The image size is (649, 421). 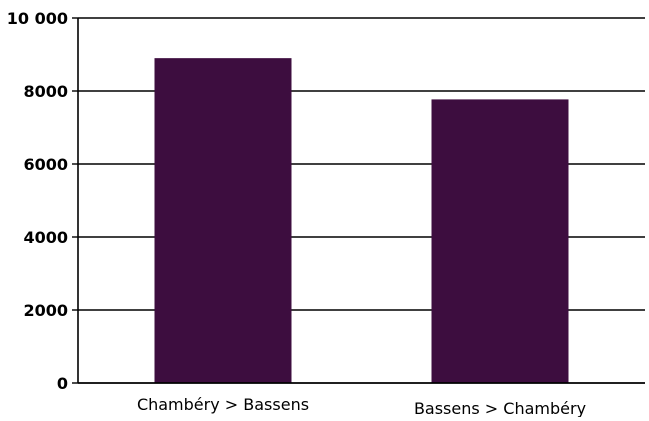 I want to click on y-tick-label: 8000, so click(x=45, y=91).